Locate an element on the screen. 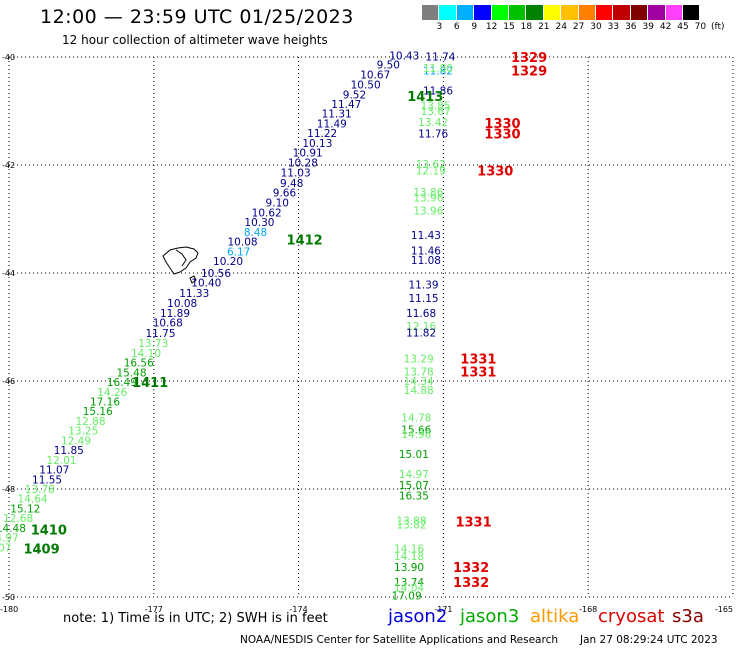 The height and width of the screenshot is (650, 740). wave-height-value: 11.75 is located at coordinates (160, 334).